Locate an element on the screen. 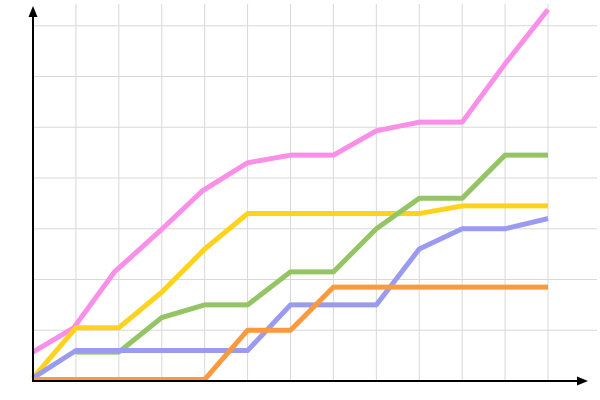 The height and width of the screenshot is (400, 600). x-axis-arrow-icon is located at coordinates (582, 381).